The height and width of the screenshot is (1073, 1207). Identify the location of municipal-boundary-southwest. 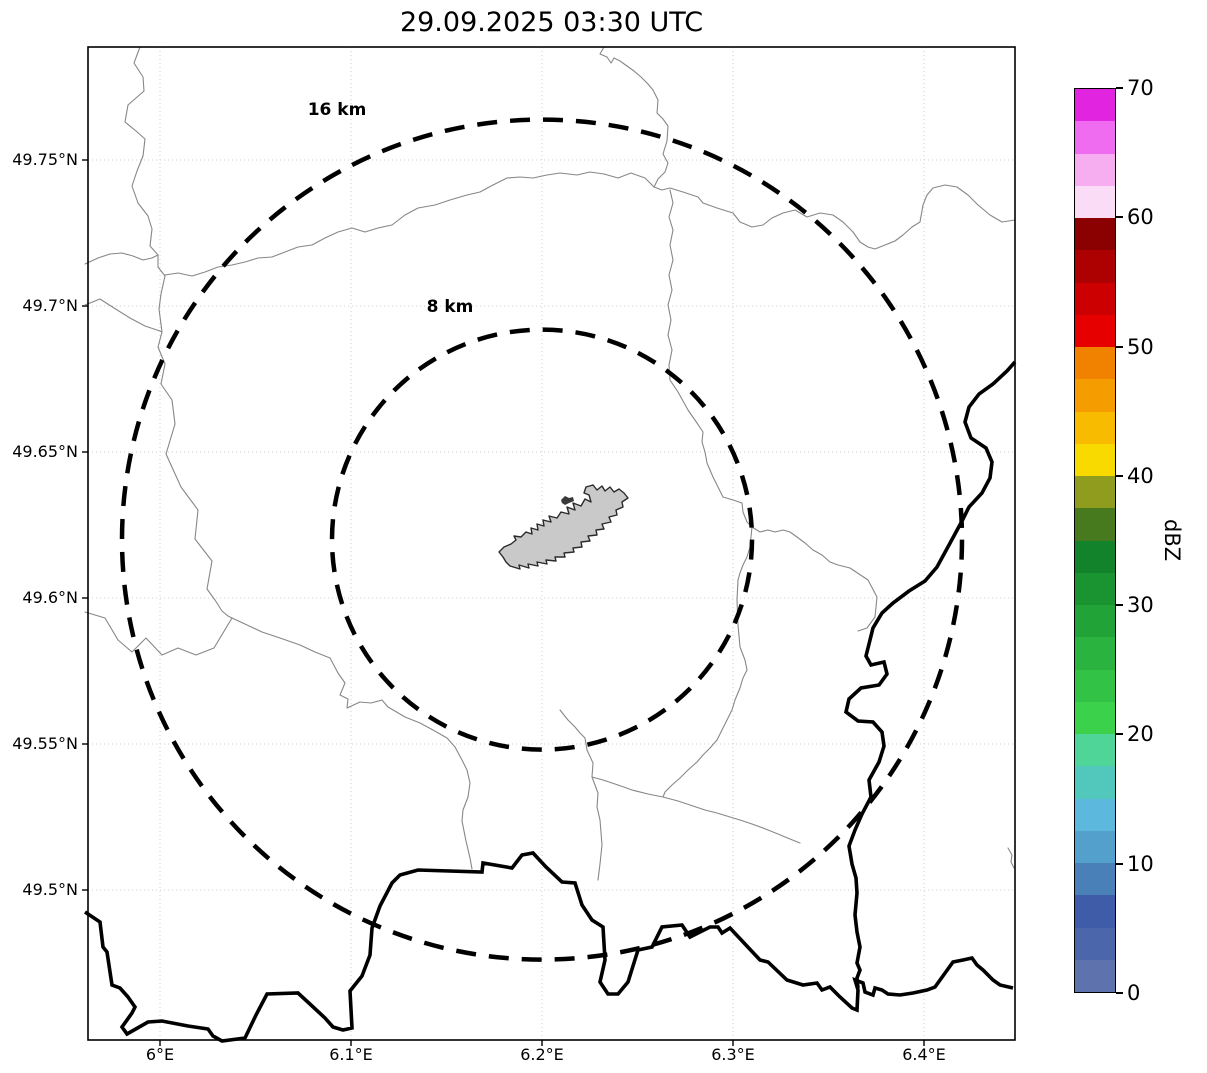
(278, 740).